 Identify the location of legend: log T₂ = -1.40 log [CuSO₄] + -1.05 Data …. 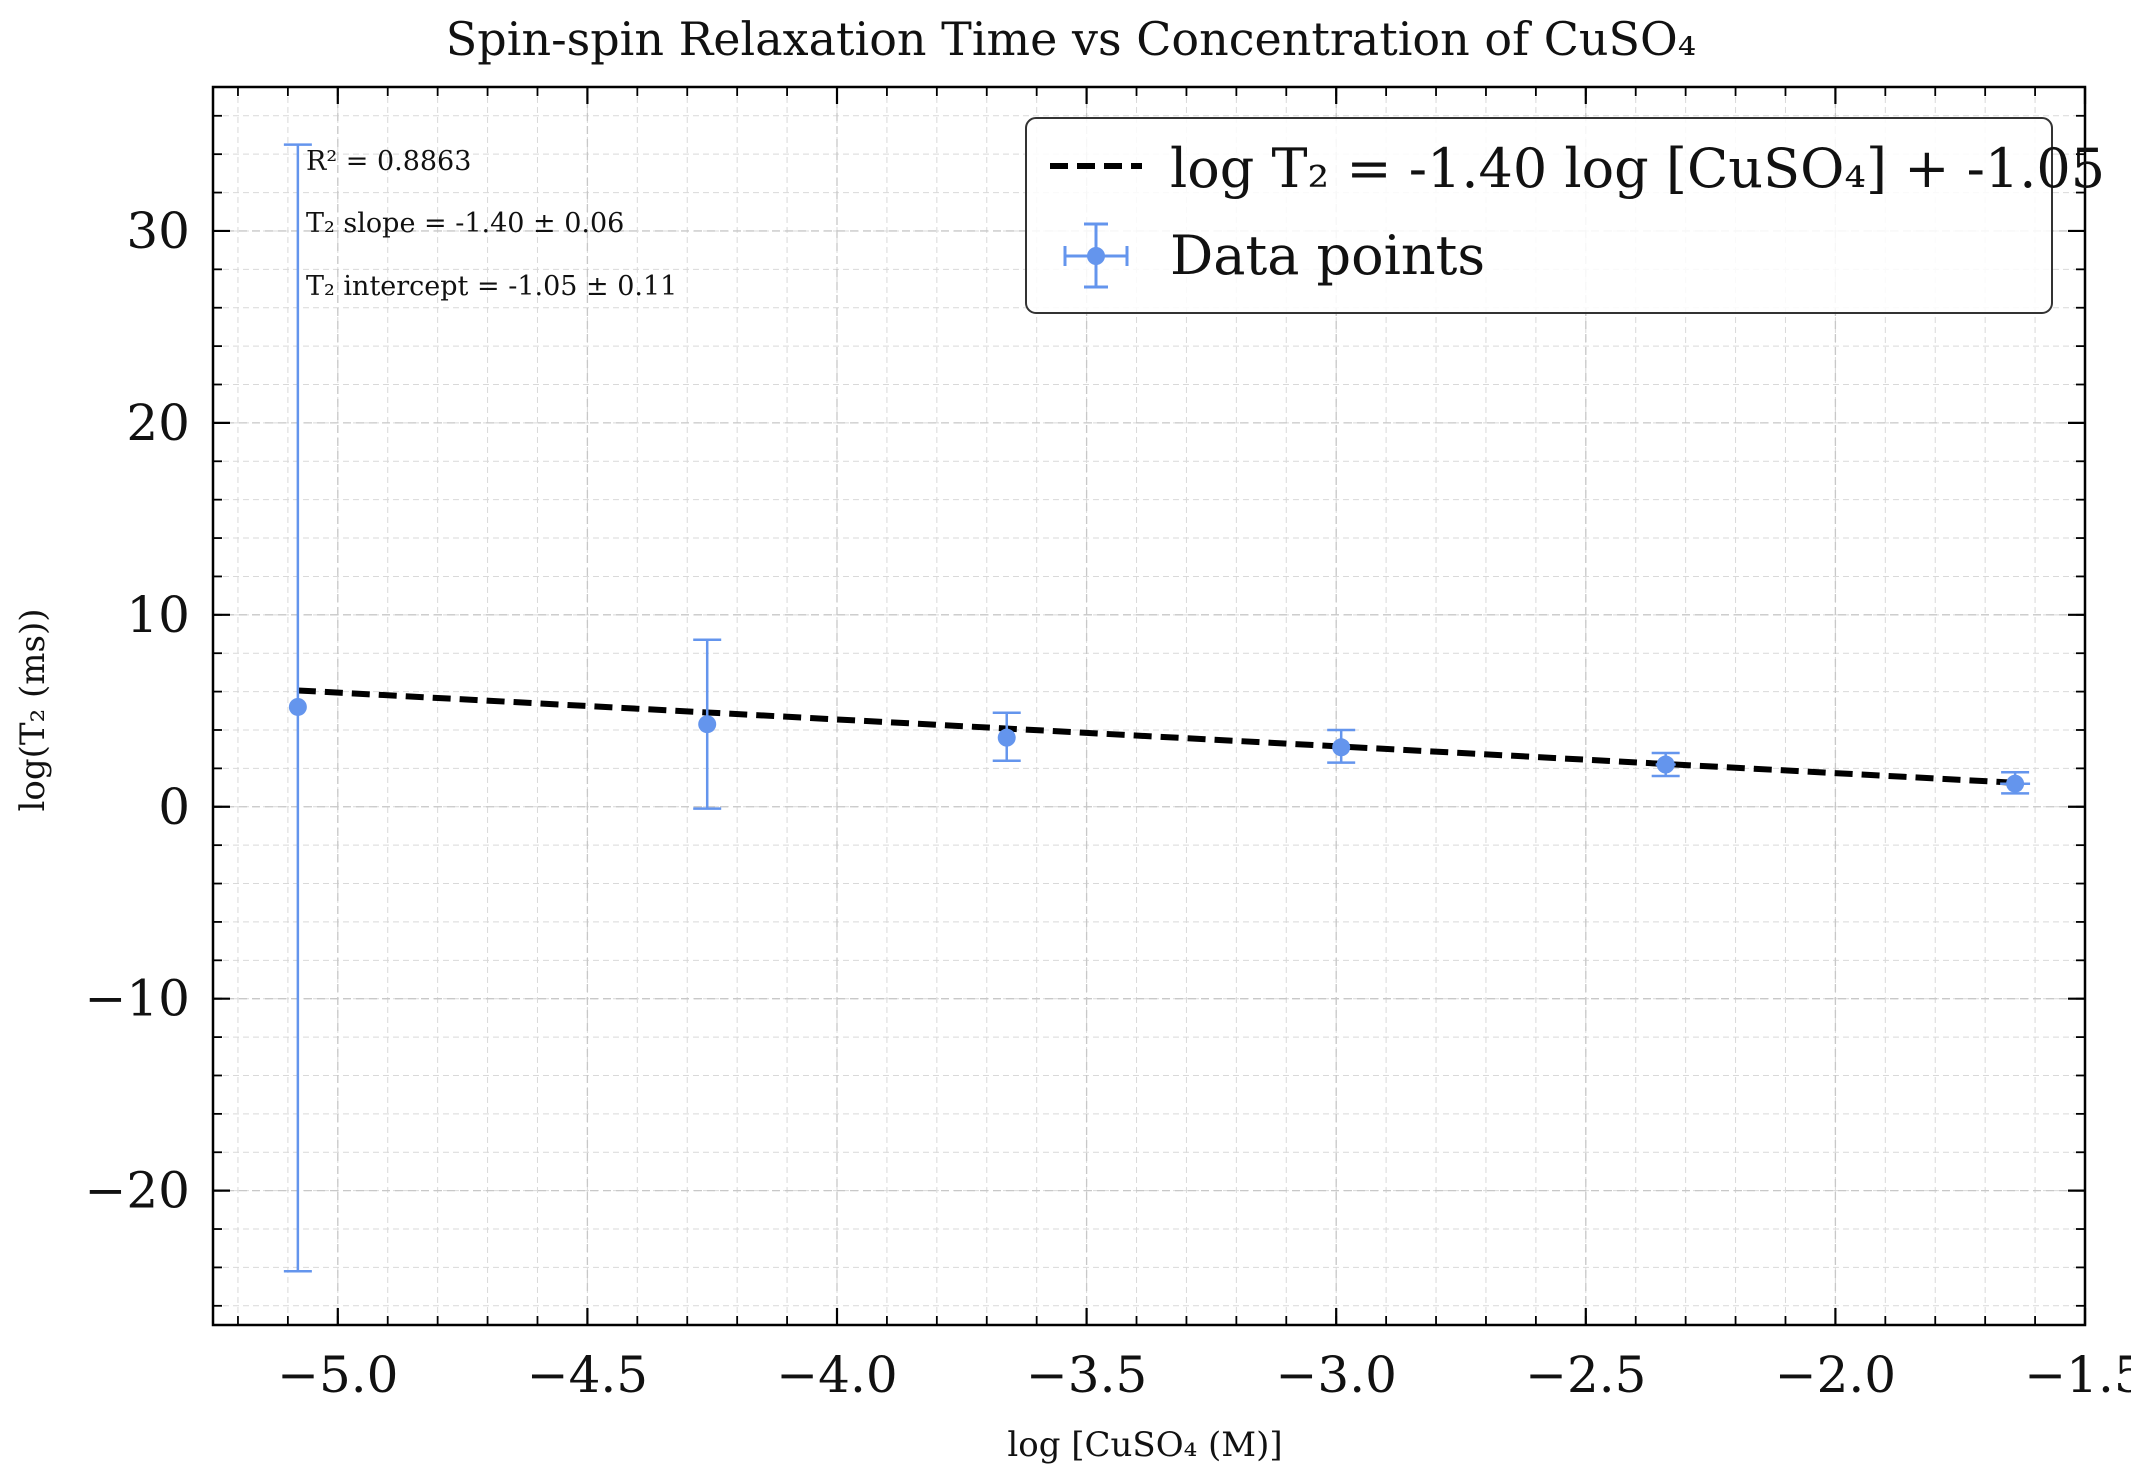
(1565, 215).